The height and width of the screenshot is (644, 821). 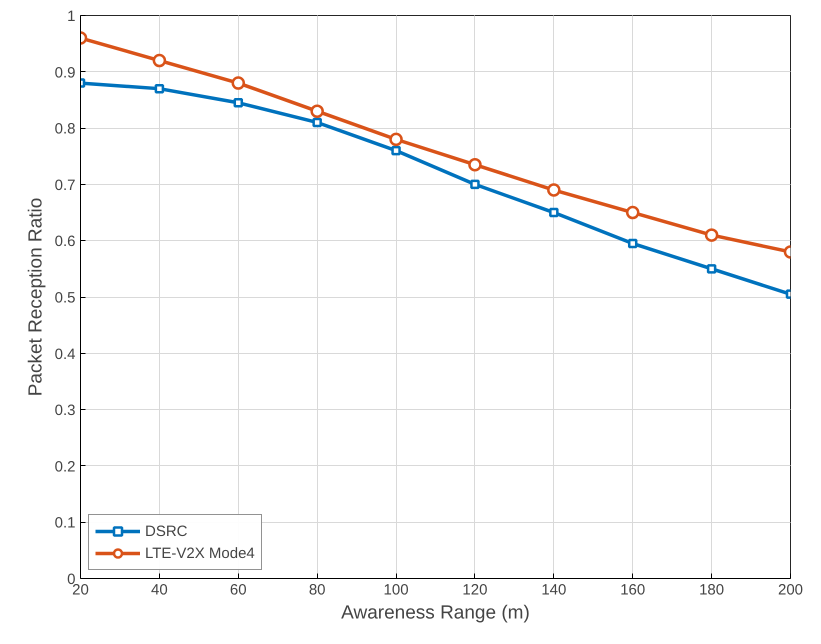 I want to click on legend-label: DSRC, so click(x=166, y=531).